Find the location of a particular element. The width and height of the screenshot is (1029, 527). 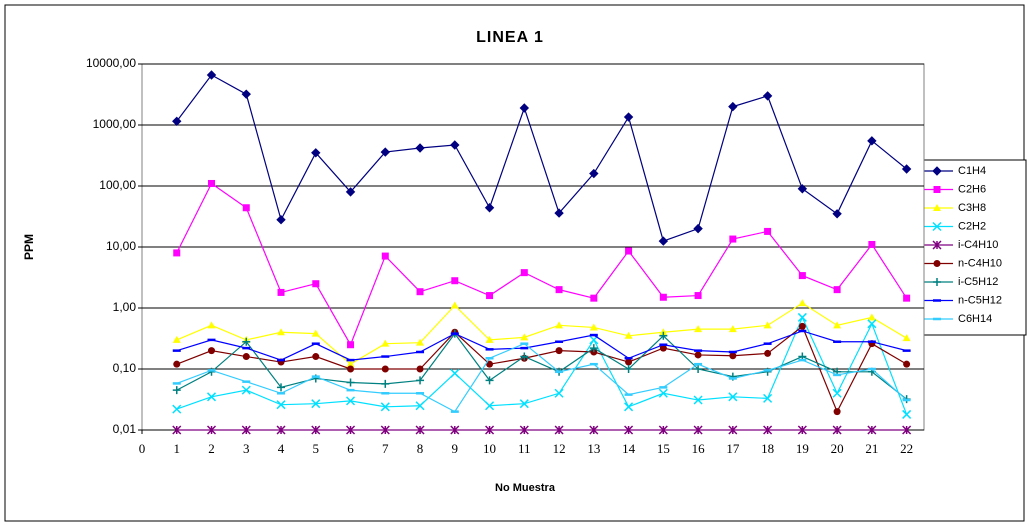

x-tick-label: 12 is located at coordinates (559, 448).